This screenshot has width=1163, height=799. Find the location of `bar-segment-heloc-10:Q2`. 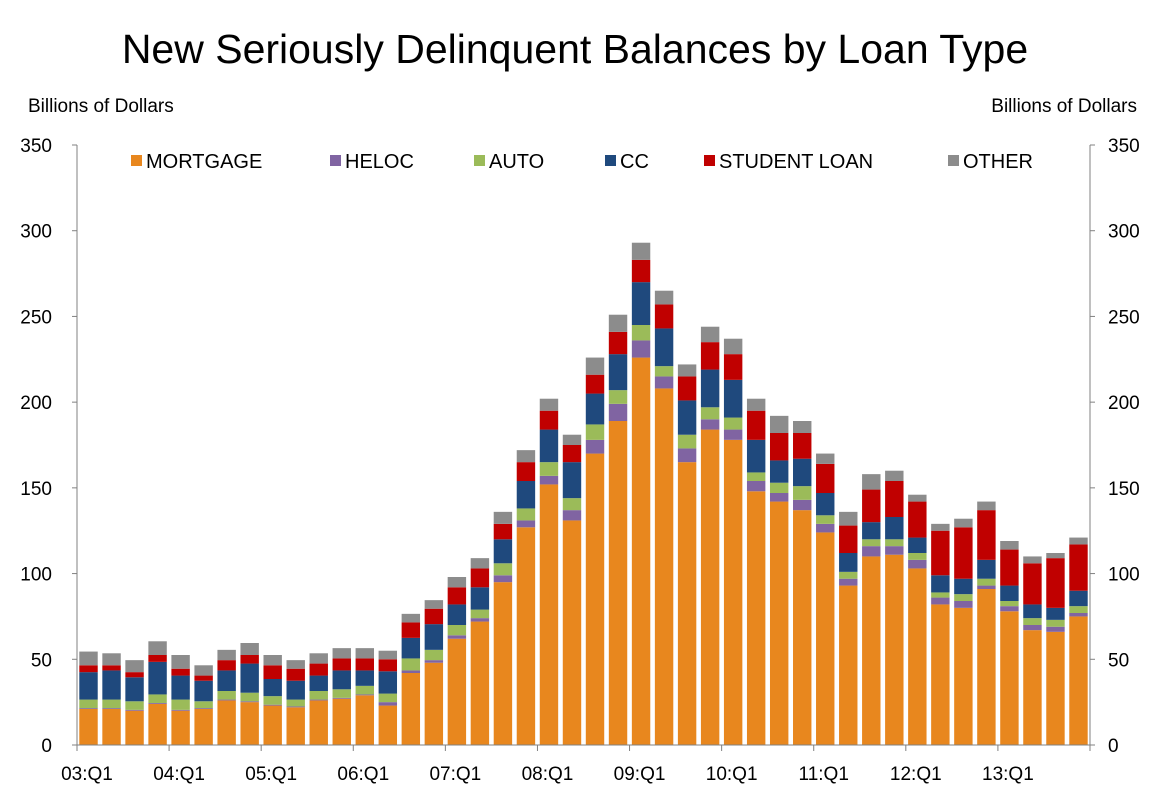

bar-segment-heloc-10:Q2 is located at coordinates (756, 486).